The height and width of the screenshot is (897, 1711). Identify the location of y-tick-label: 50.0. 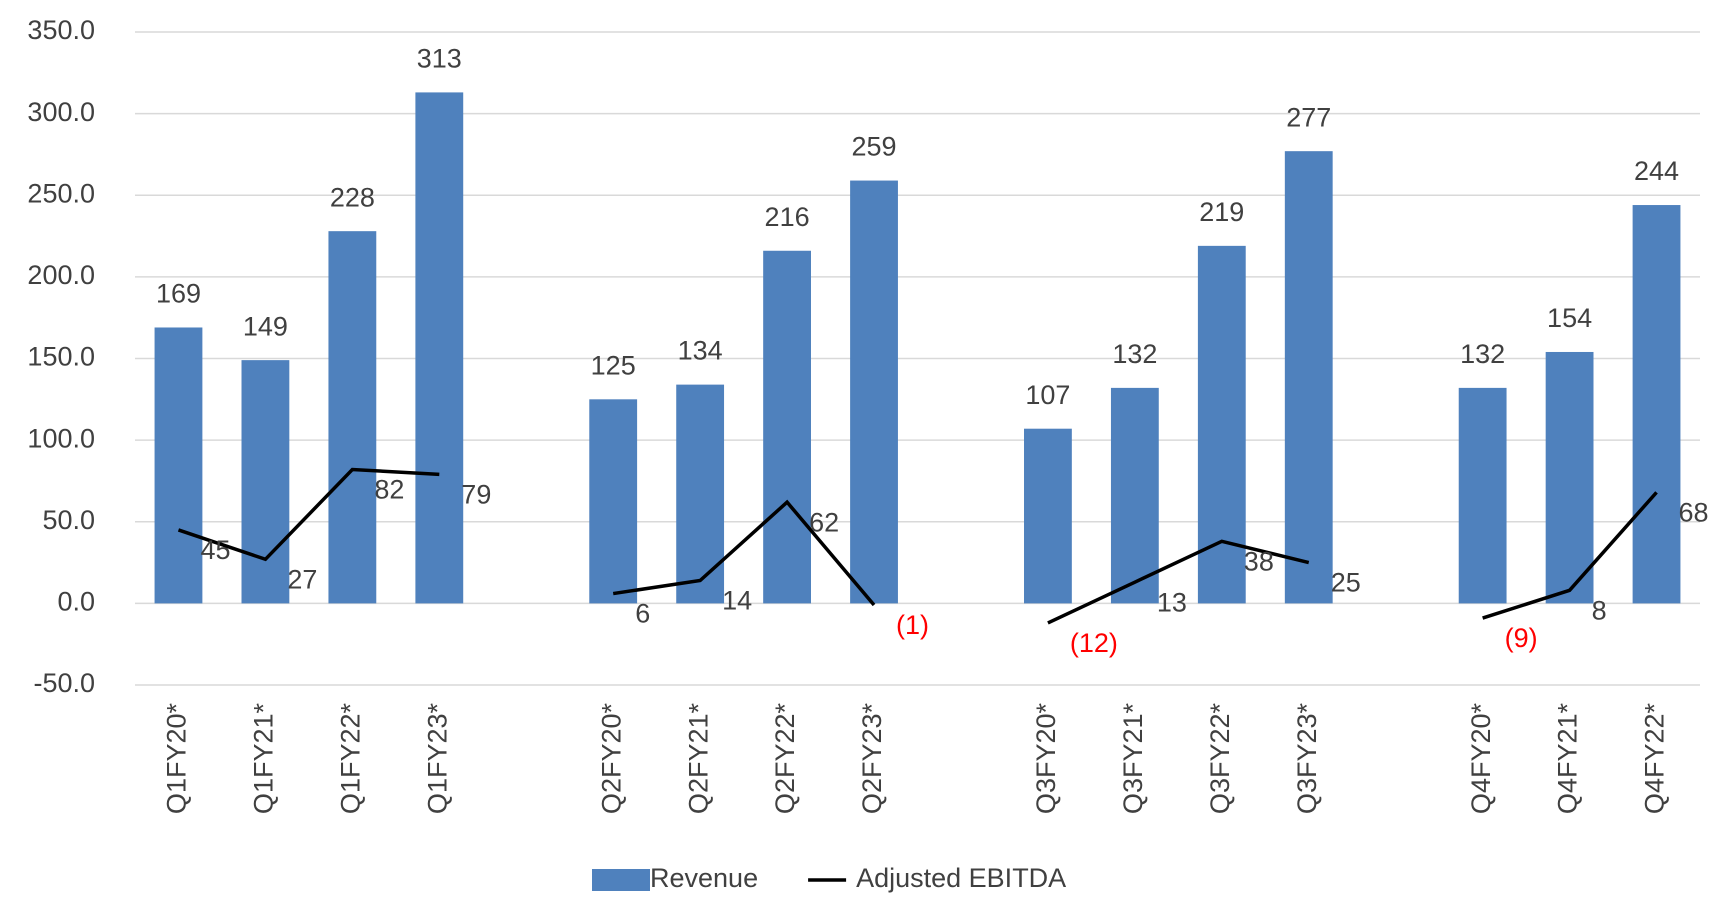
(68, 520).